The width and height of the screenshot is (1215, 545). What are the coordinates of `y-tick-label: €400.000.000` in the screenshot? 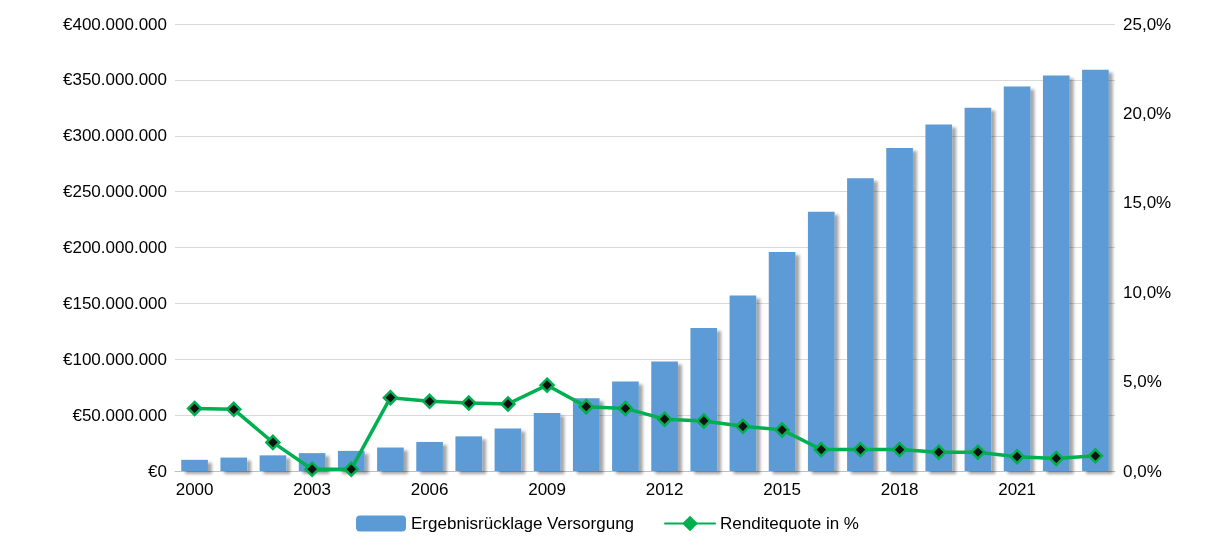 It's located at (115, 24).